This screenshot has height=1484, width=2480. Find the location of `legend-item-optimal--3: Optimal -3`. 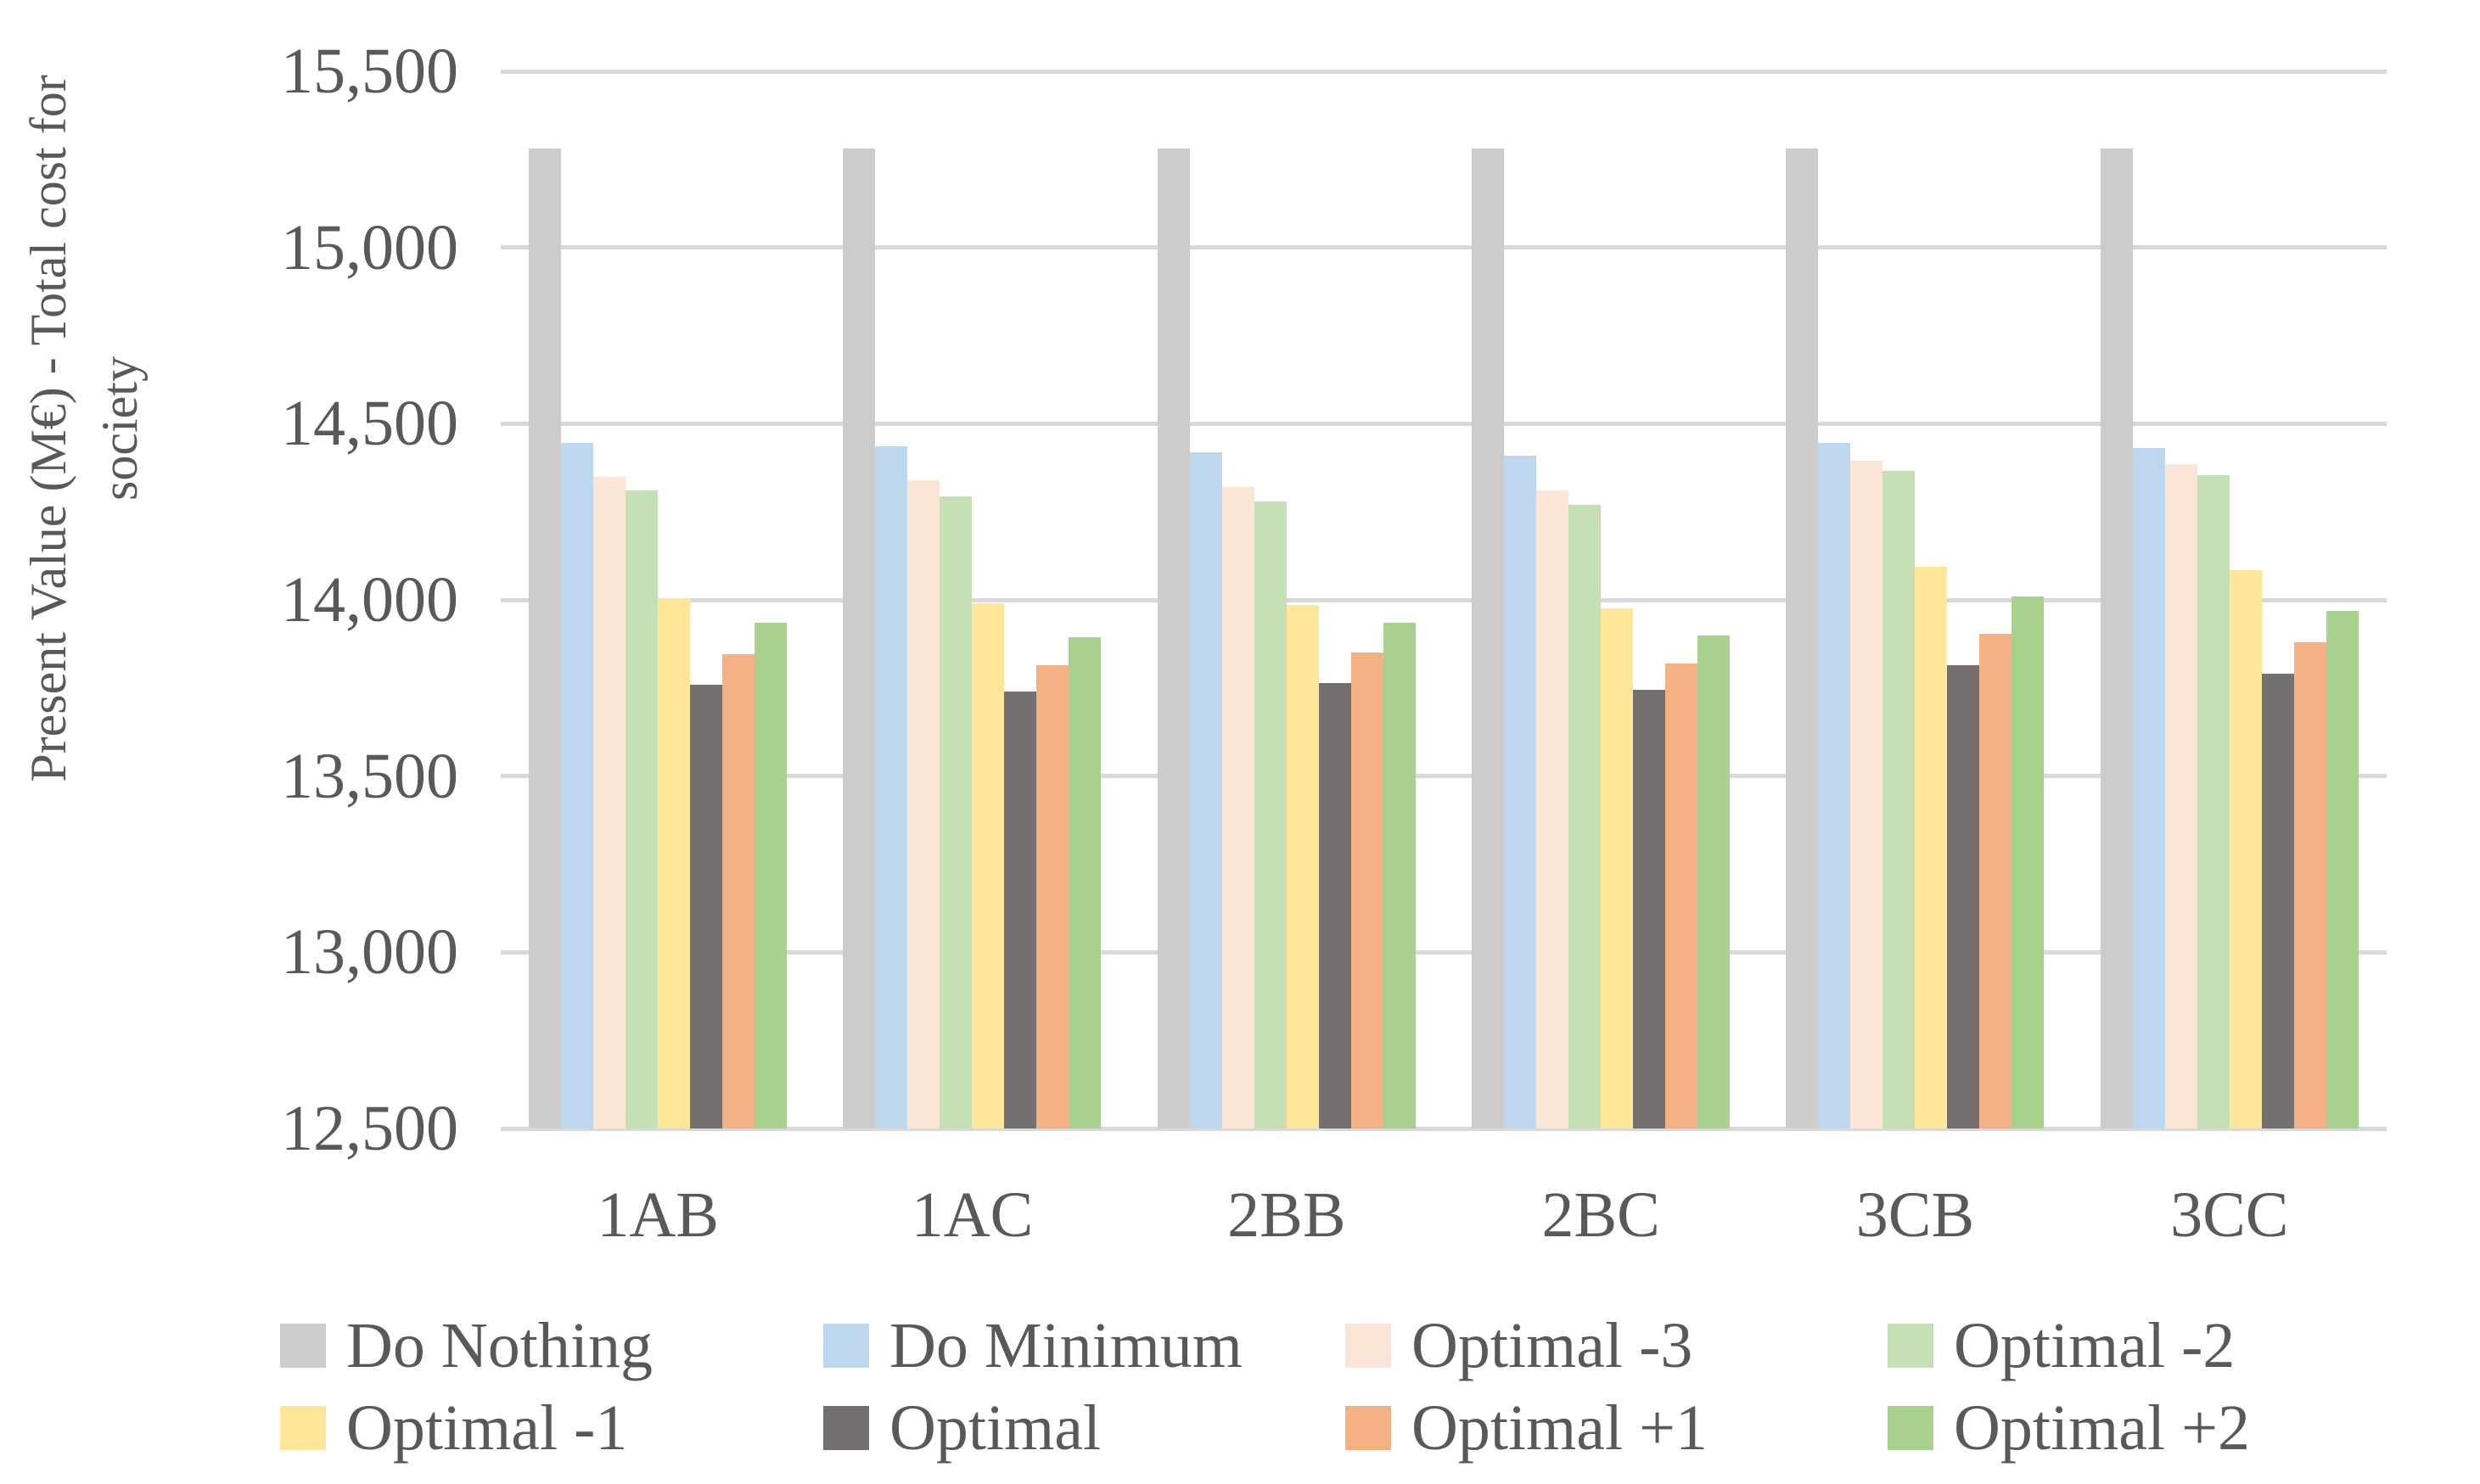

legend-item-optimal--3: Optimal -3 is located at coordinates (1616, 1346).